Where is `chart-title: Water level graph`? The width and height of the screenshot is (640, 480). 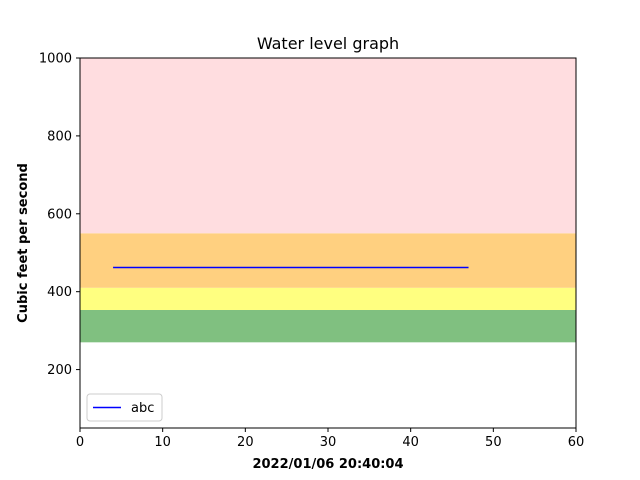
chart-title: Water level graph is located at coordinates (328, 43).